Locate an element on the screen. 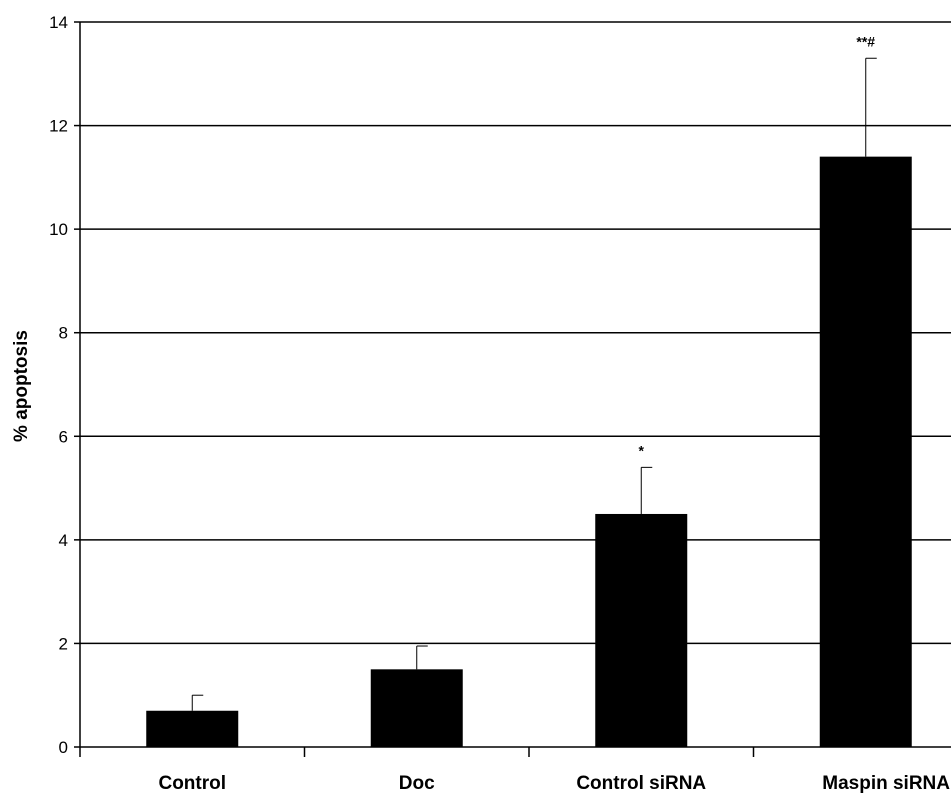 The image size is (951, 800). x-axis-ticks is located at coordinates (417, 752).